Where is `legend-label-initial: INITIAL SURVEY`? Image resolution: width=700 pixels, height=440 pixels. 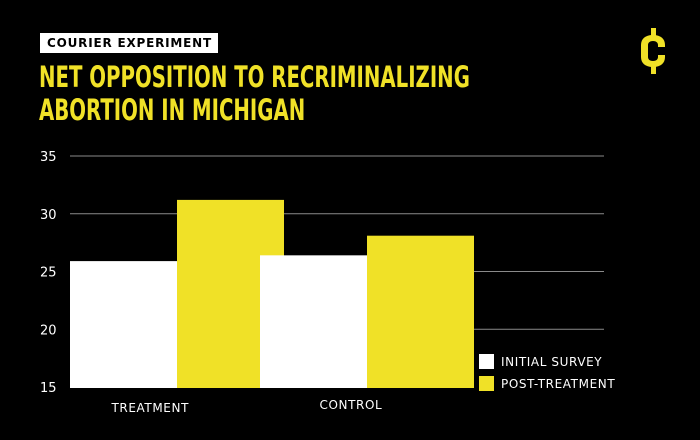 legend-label-initial: INITIAL SURVEY is located at coordinates (552, 361).